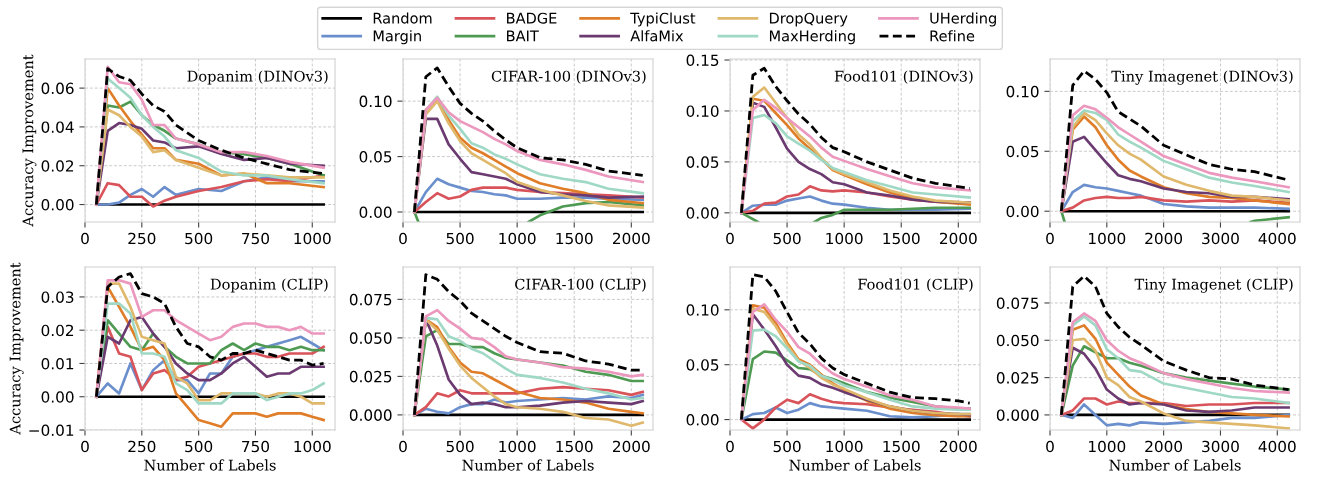  I want to click on y-tick-label: 0.04, so click(57, 127).